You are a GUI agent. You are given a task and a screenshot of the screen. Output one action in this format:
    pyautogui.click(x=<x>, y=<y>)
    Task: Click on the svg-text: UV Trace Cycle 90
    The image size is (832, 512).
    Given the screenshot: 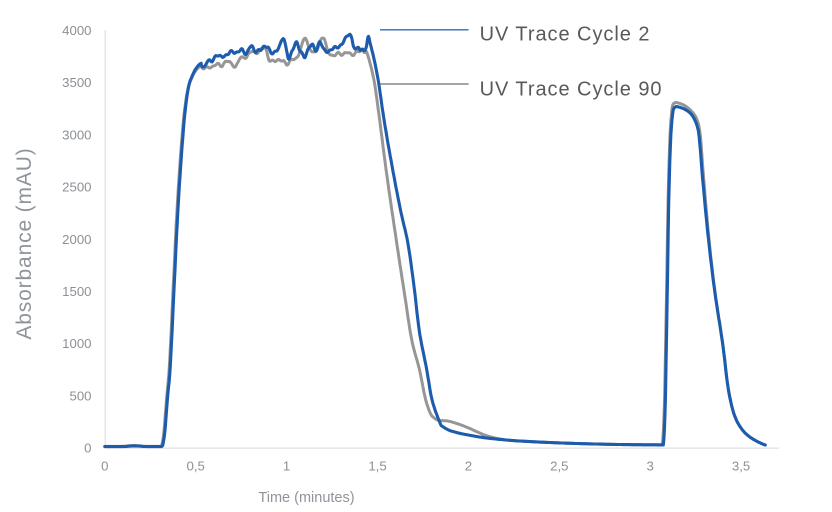 What is the action you would take?
    pyautogui.click(x=571, y=89)
    